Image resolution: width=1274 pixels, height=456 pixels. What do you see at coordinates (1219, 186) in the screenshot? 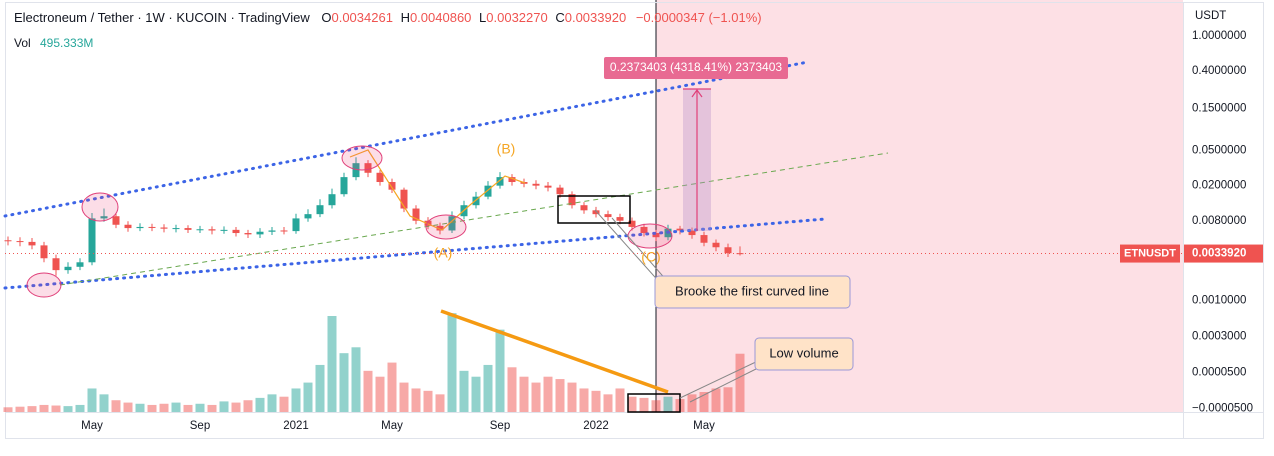
I see `y-tick-label: 0.0200000` at bounding box center [1219, 186].